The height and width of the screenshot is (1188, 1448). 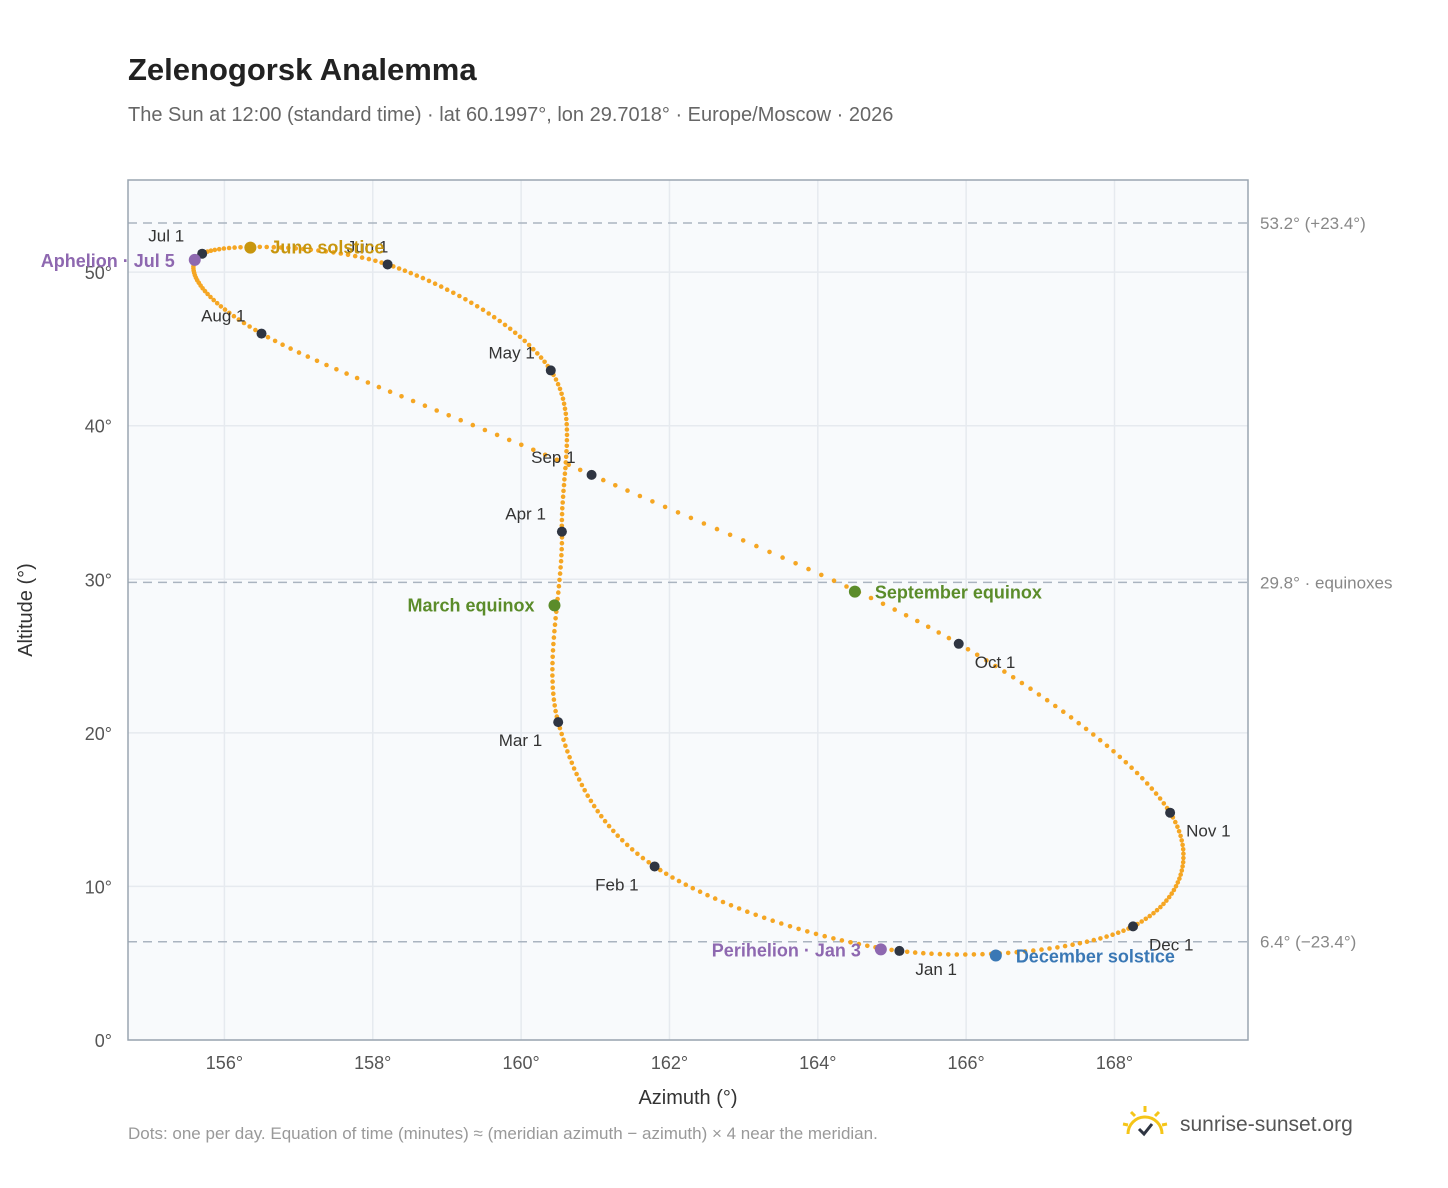 What do you see at coordinates (1313, 223) in the screenshot?
I see `reference-line-label: 53.2° (+23.4°)` at bounding box center [1313, 223].